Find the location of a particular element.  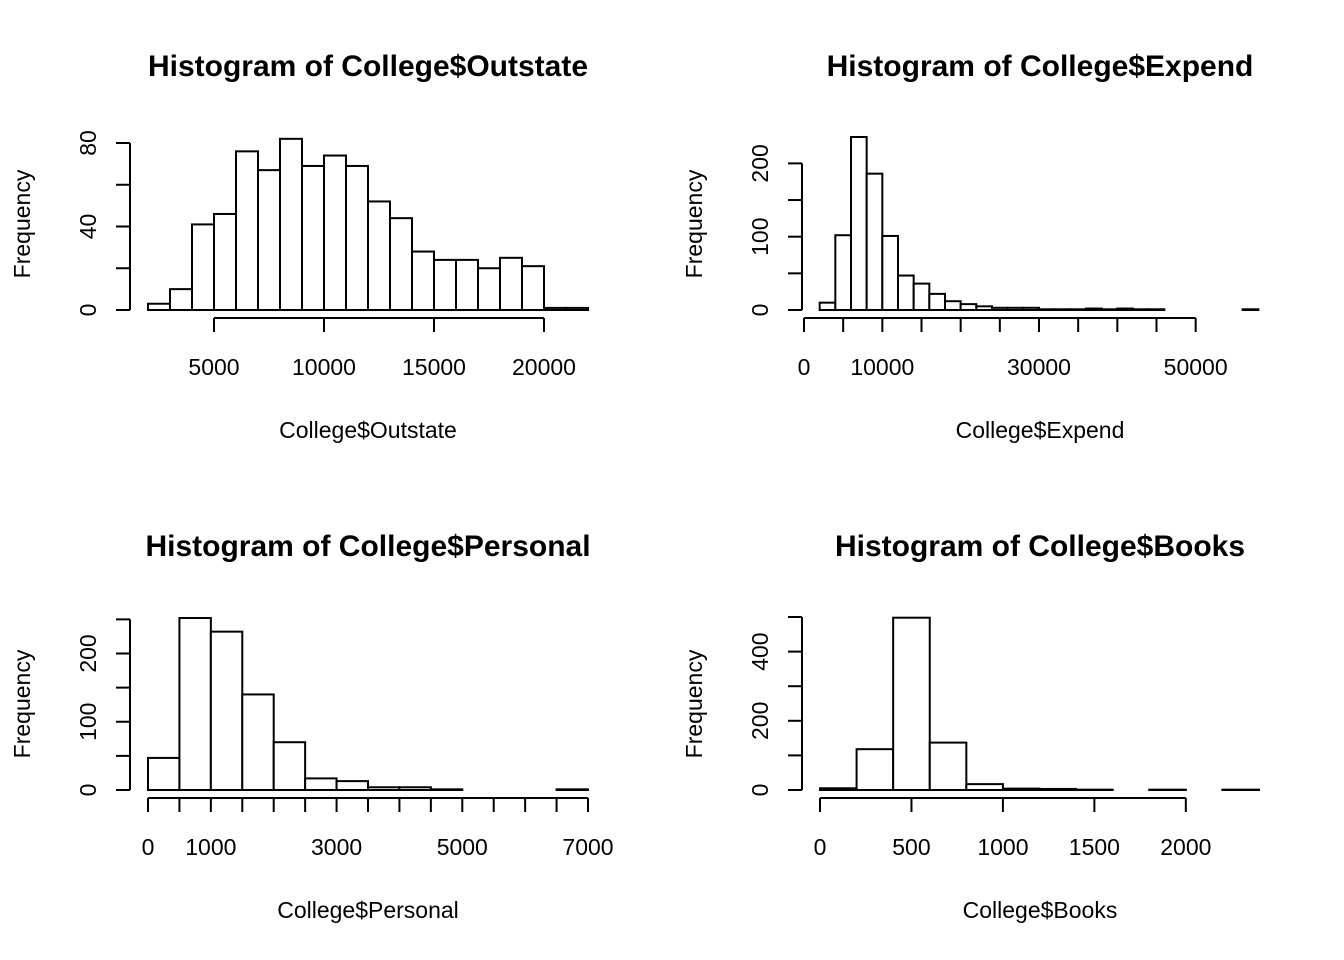

x-tick-label: 30000 is located at coordinates (1039, 367).